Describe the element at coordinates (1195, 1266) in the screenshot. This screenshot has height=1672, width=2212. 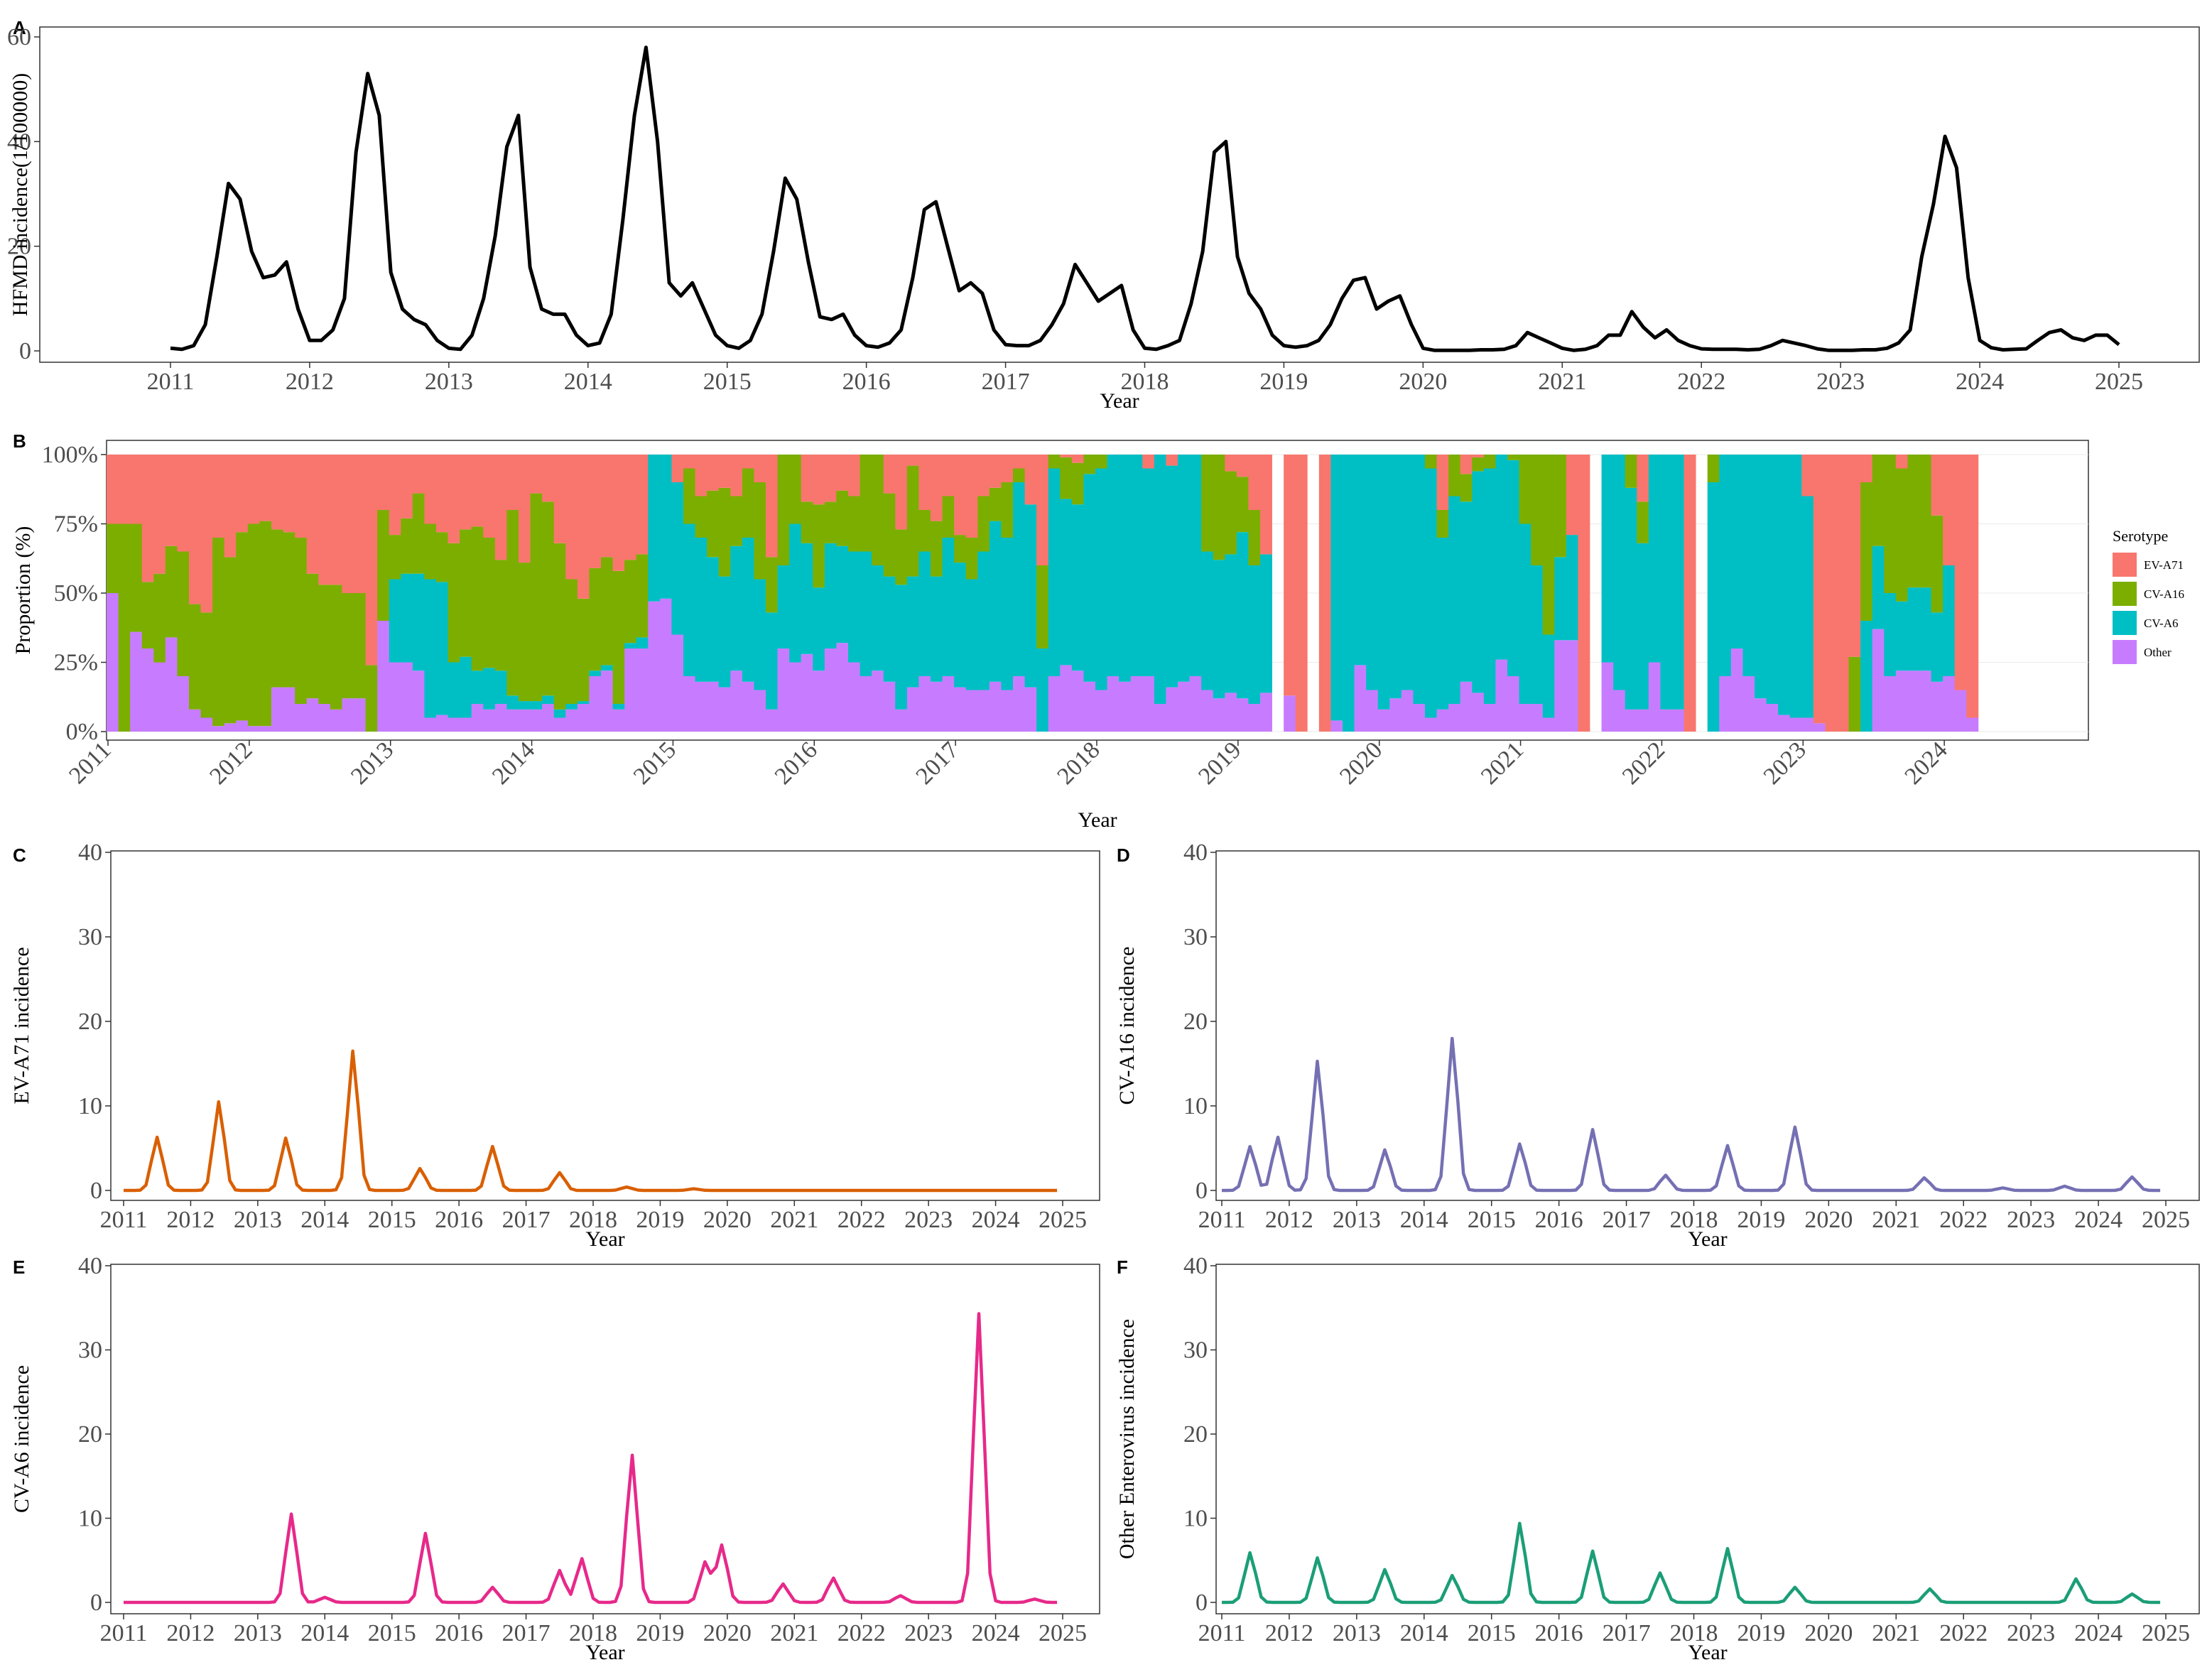
I see `y-tick-label: 40` at that location.